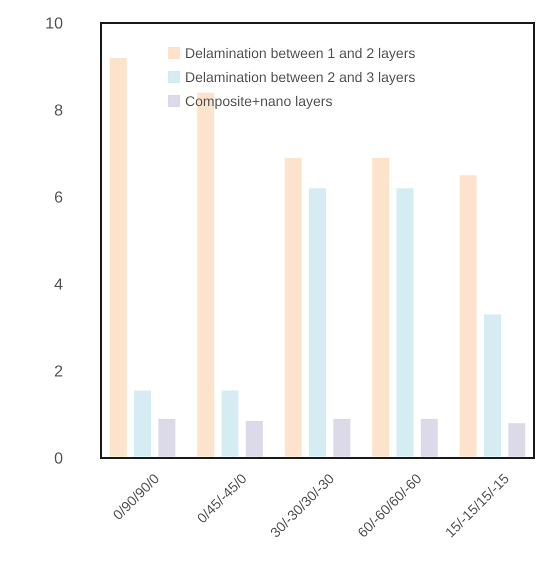  What do you see at coordinates (59, 198) in the screenshot?
I see `y-tick-label: 6` at bounding box center [59, 198].